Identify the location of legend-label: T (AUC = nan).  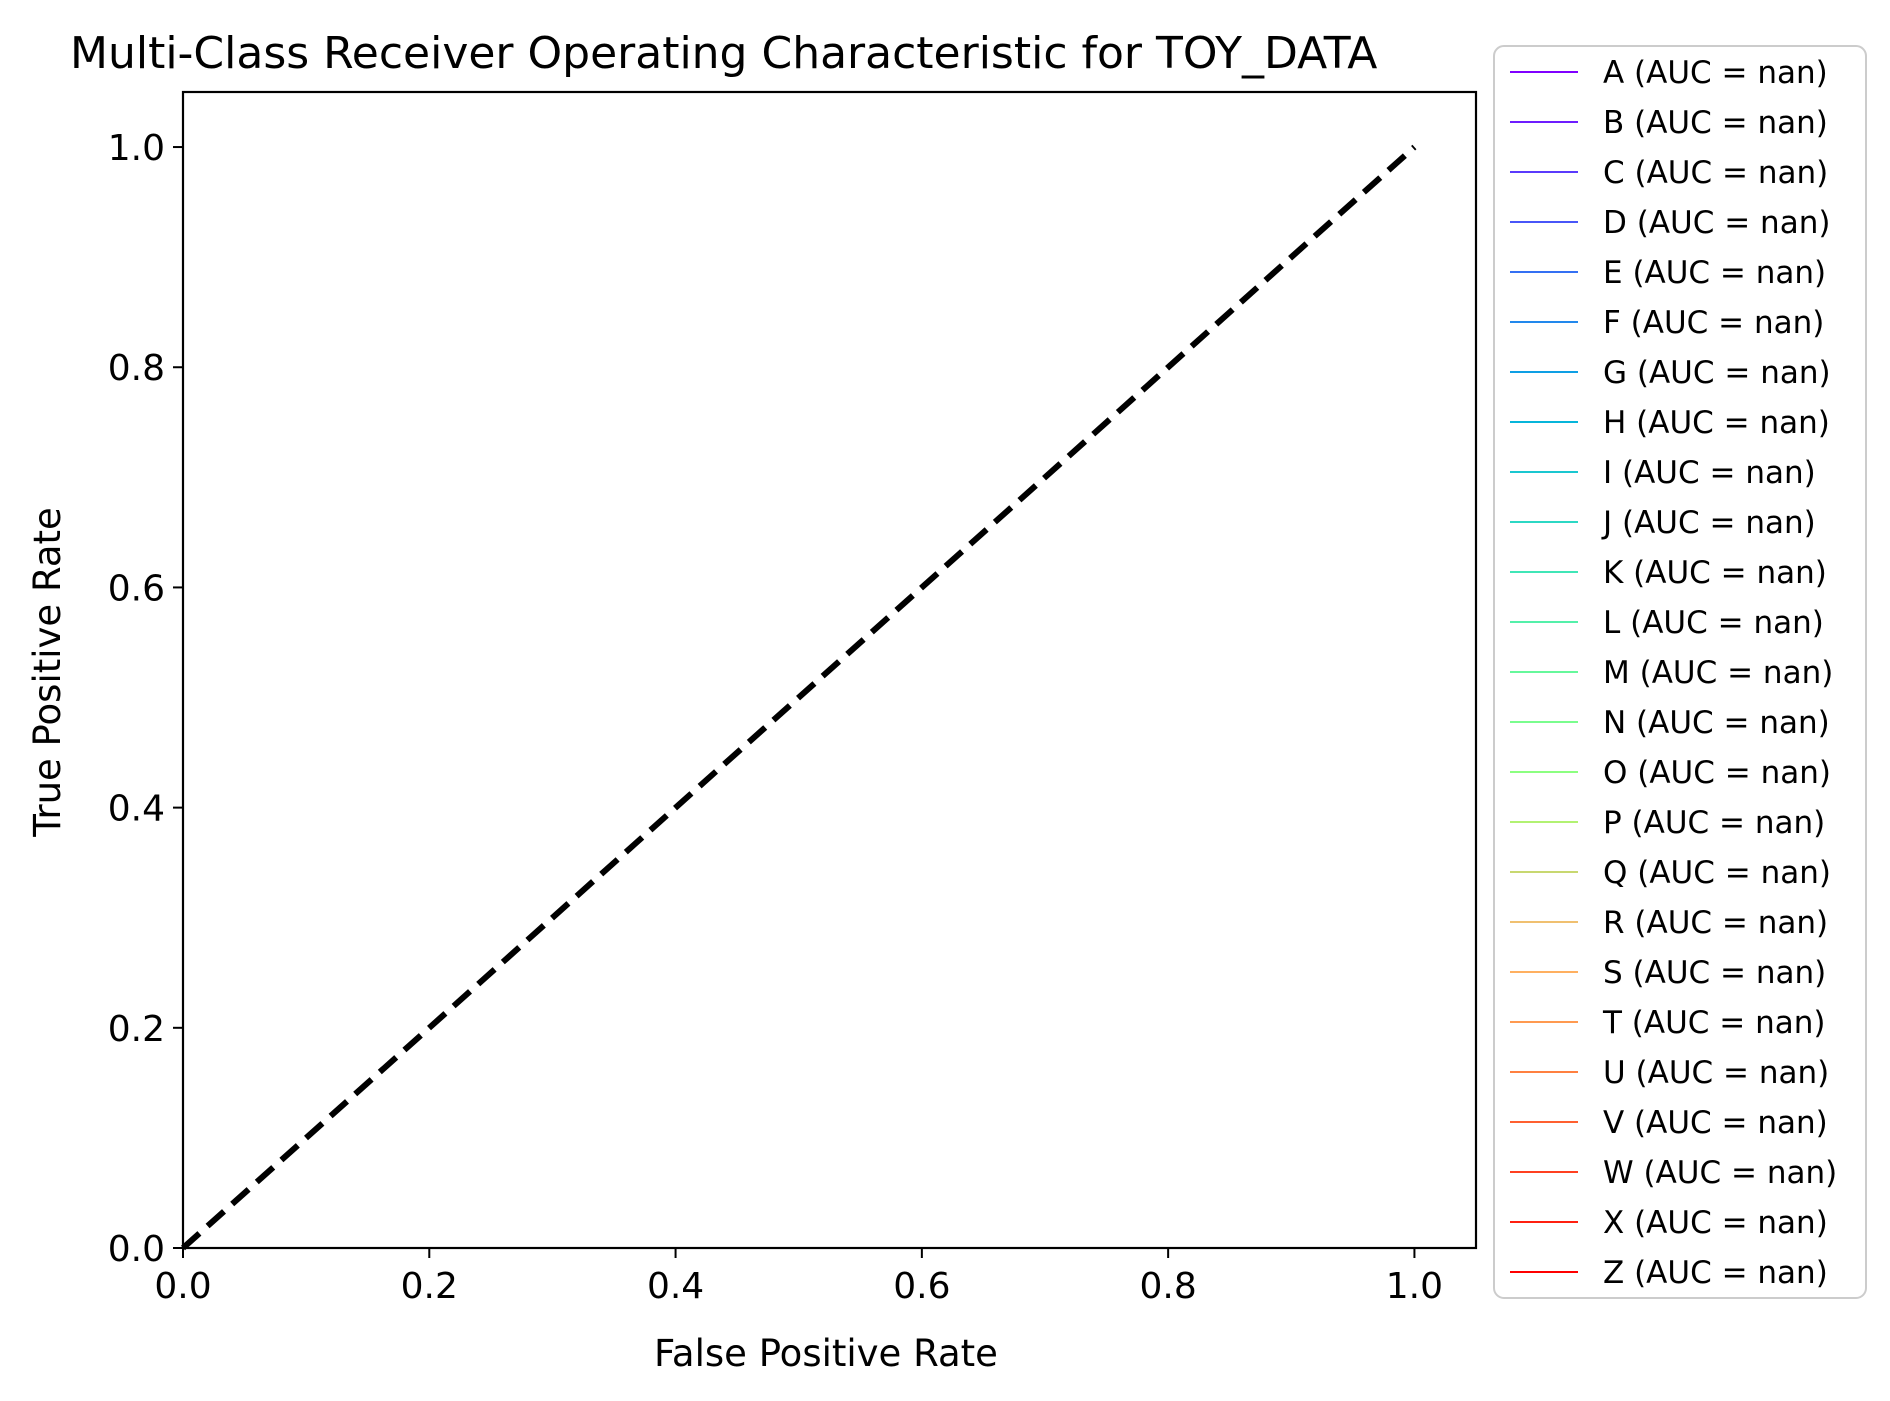
(1714, 1023).